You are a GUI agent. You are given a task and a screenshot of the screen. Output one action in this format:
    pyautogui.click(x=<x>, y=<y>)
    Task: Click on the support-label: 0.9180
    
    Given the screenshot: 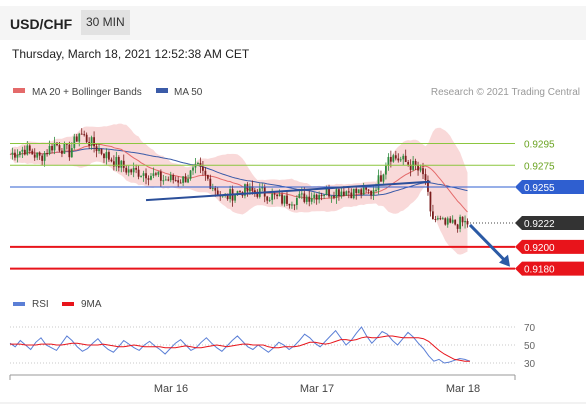 What is the action you would take?
    pyautogui.click(x=539, y=270)
    